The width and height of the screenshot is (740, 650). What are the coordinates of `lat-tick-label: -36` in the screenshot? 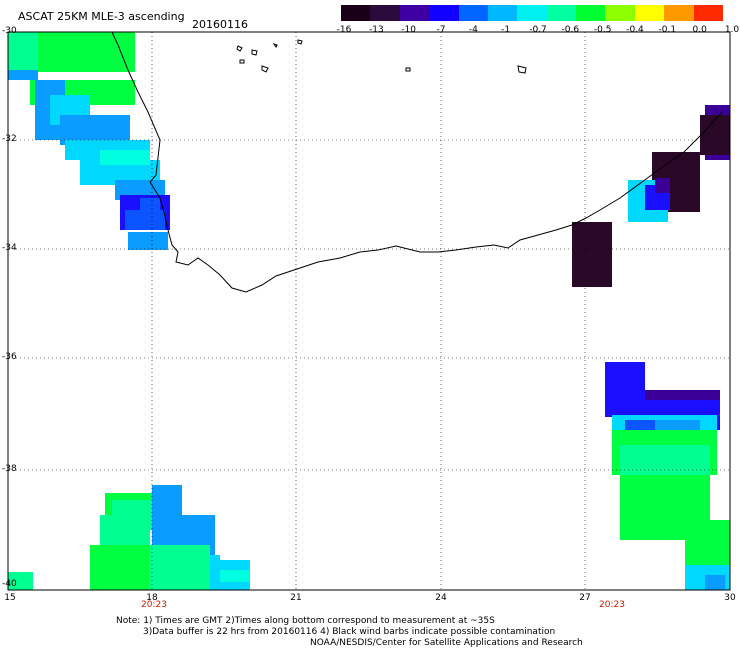 It's located at (9, 357).